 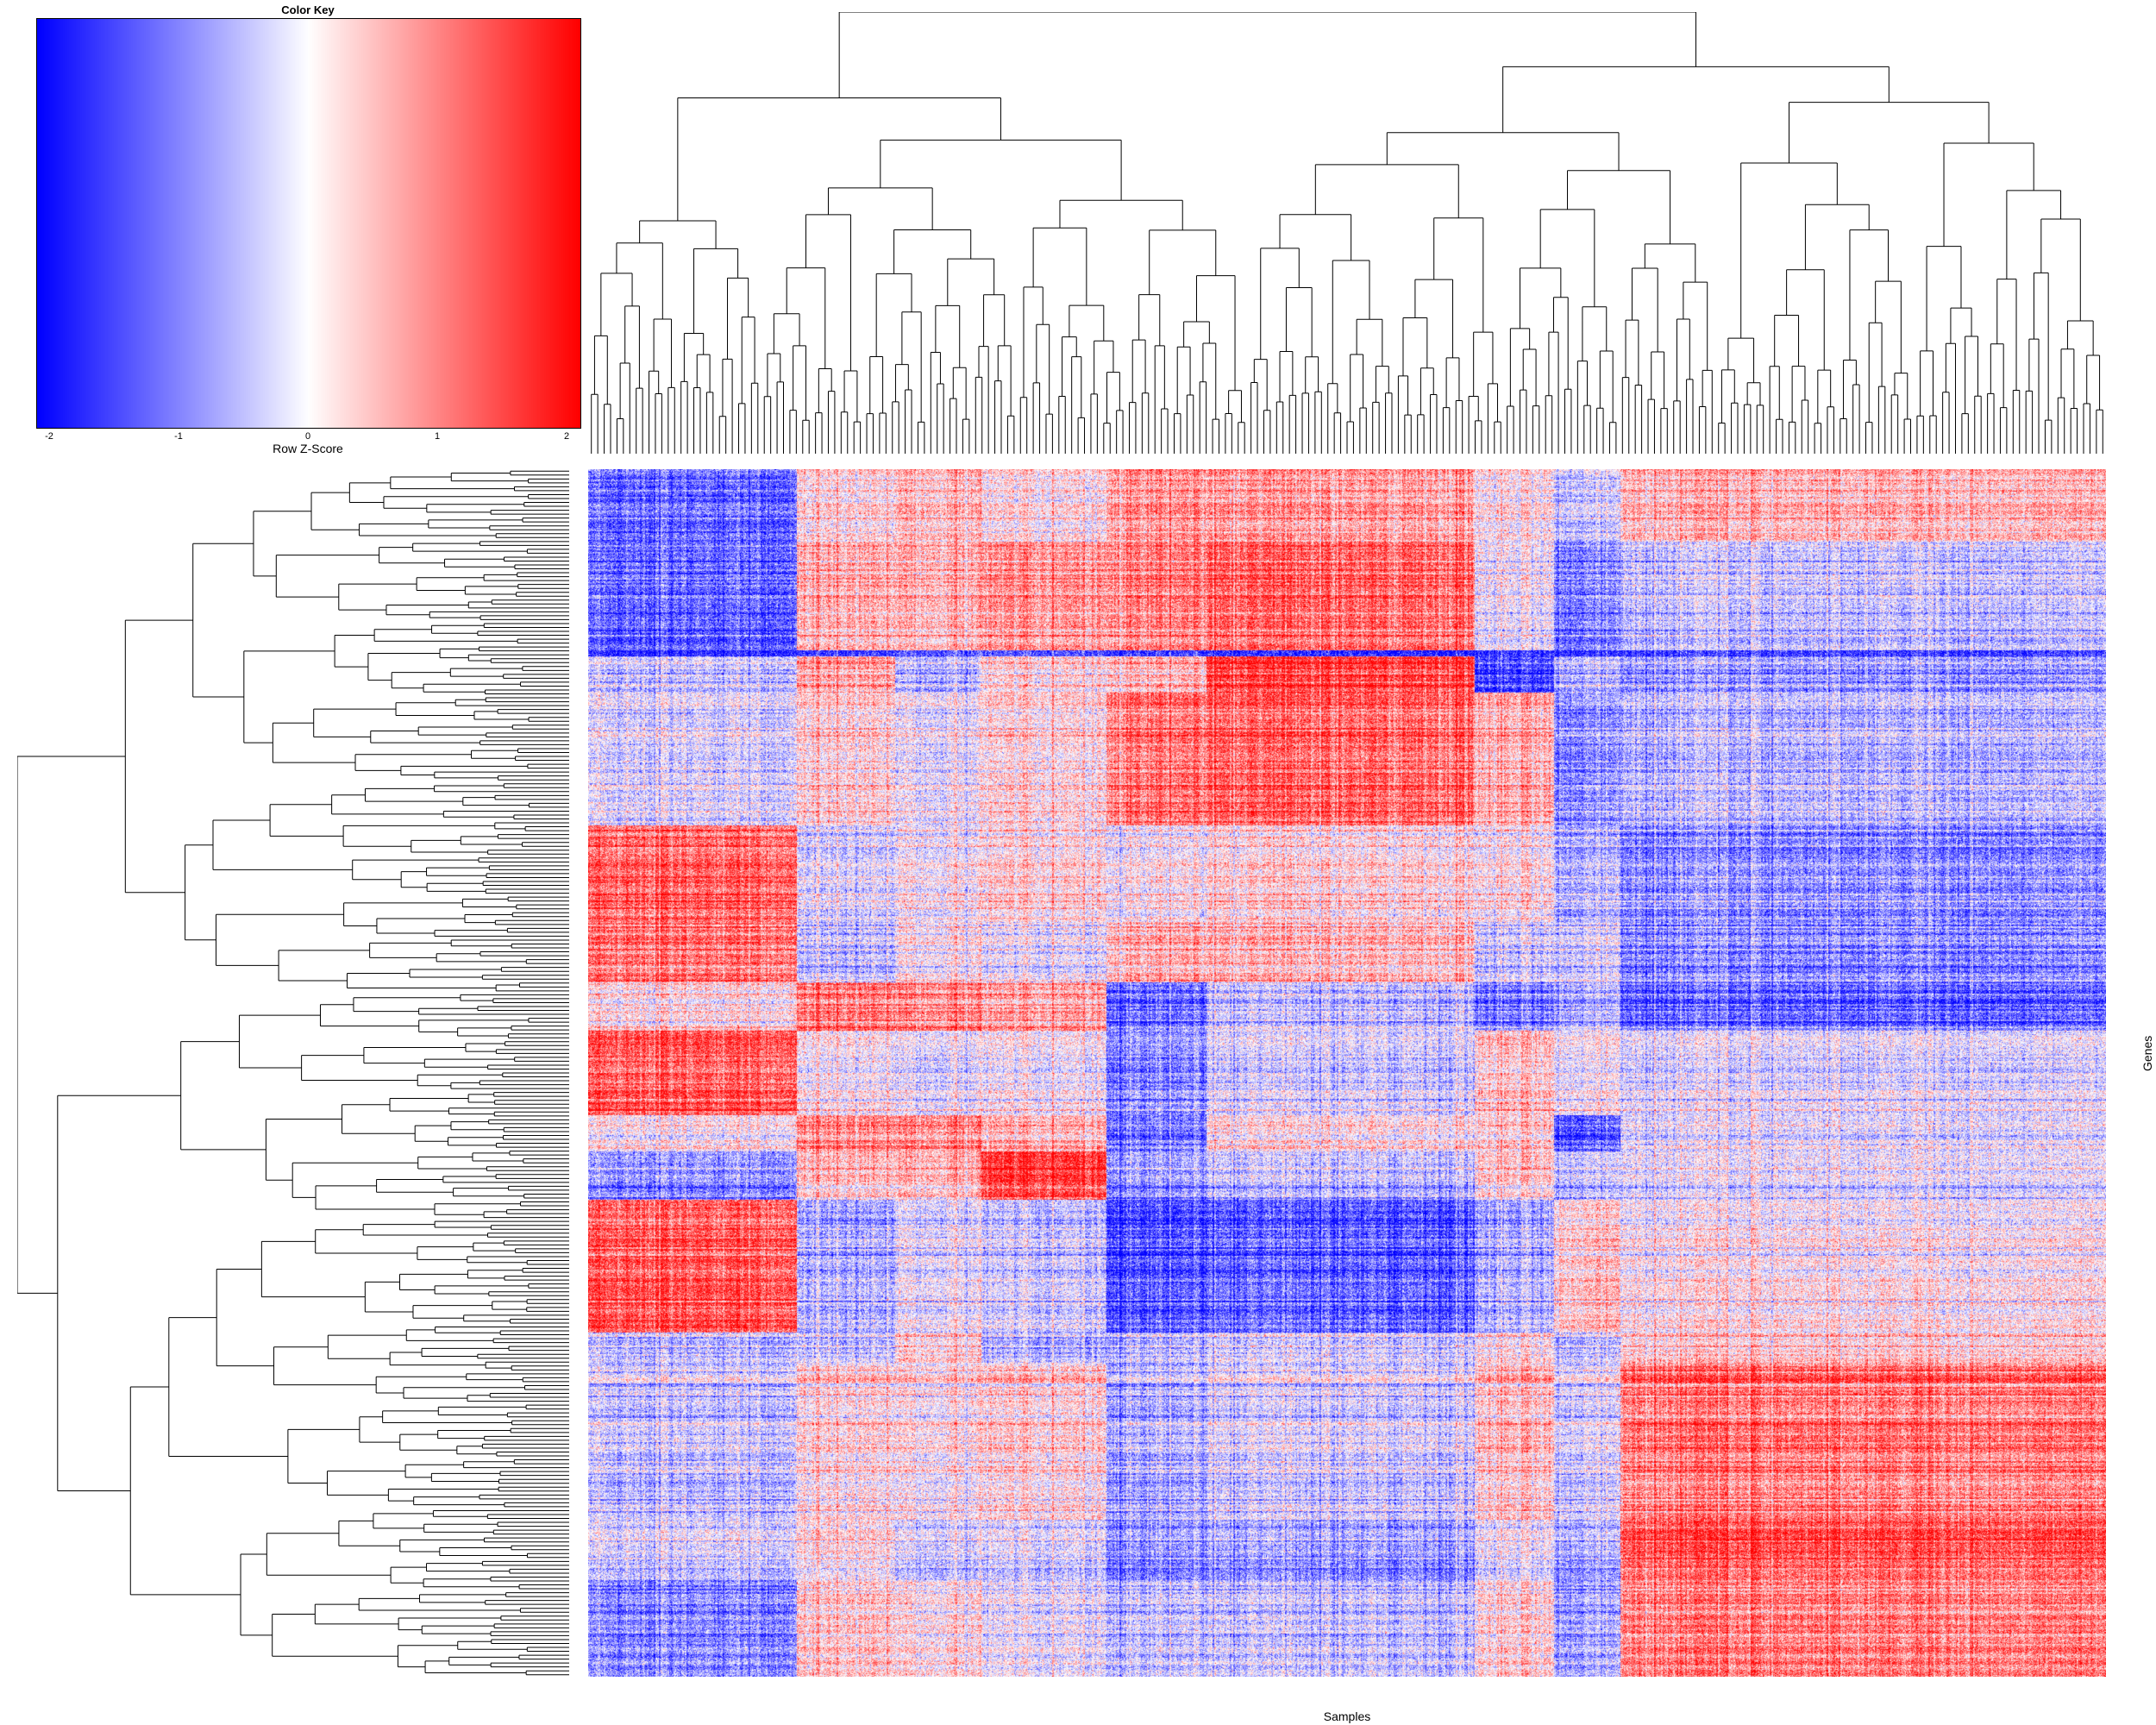 I want to click on color-key-label: Row Z-Score, so click(x=308, y=448).